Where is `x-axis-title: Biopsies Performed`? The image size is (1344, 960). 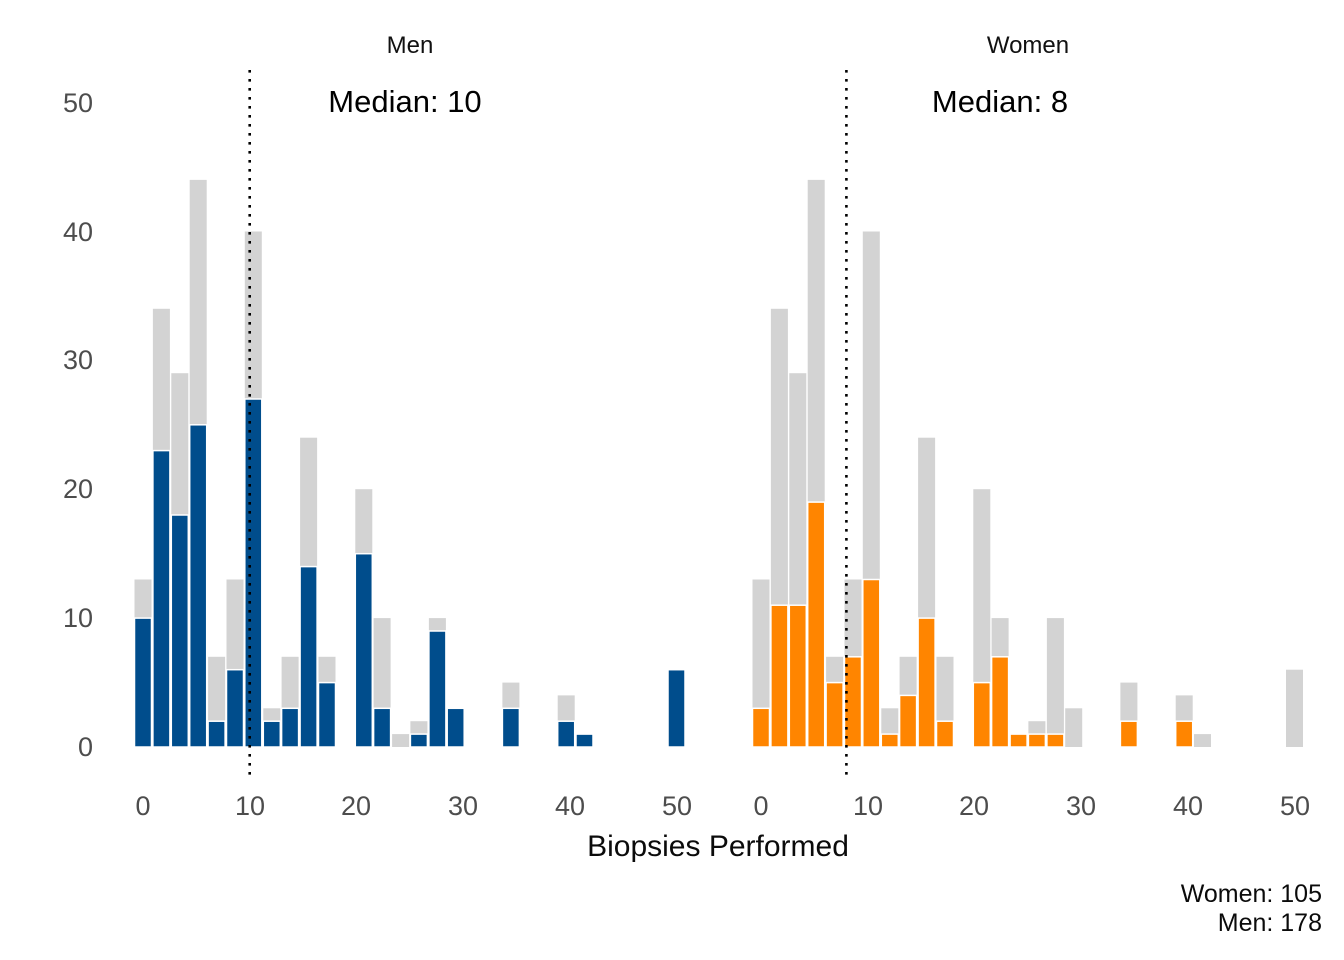
x-axis-title: Biopsies Performed is located at coordinates (718, 846).